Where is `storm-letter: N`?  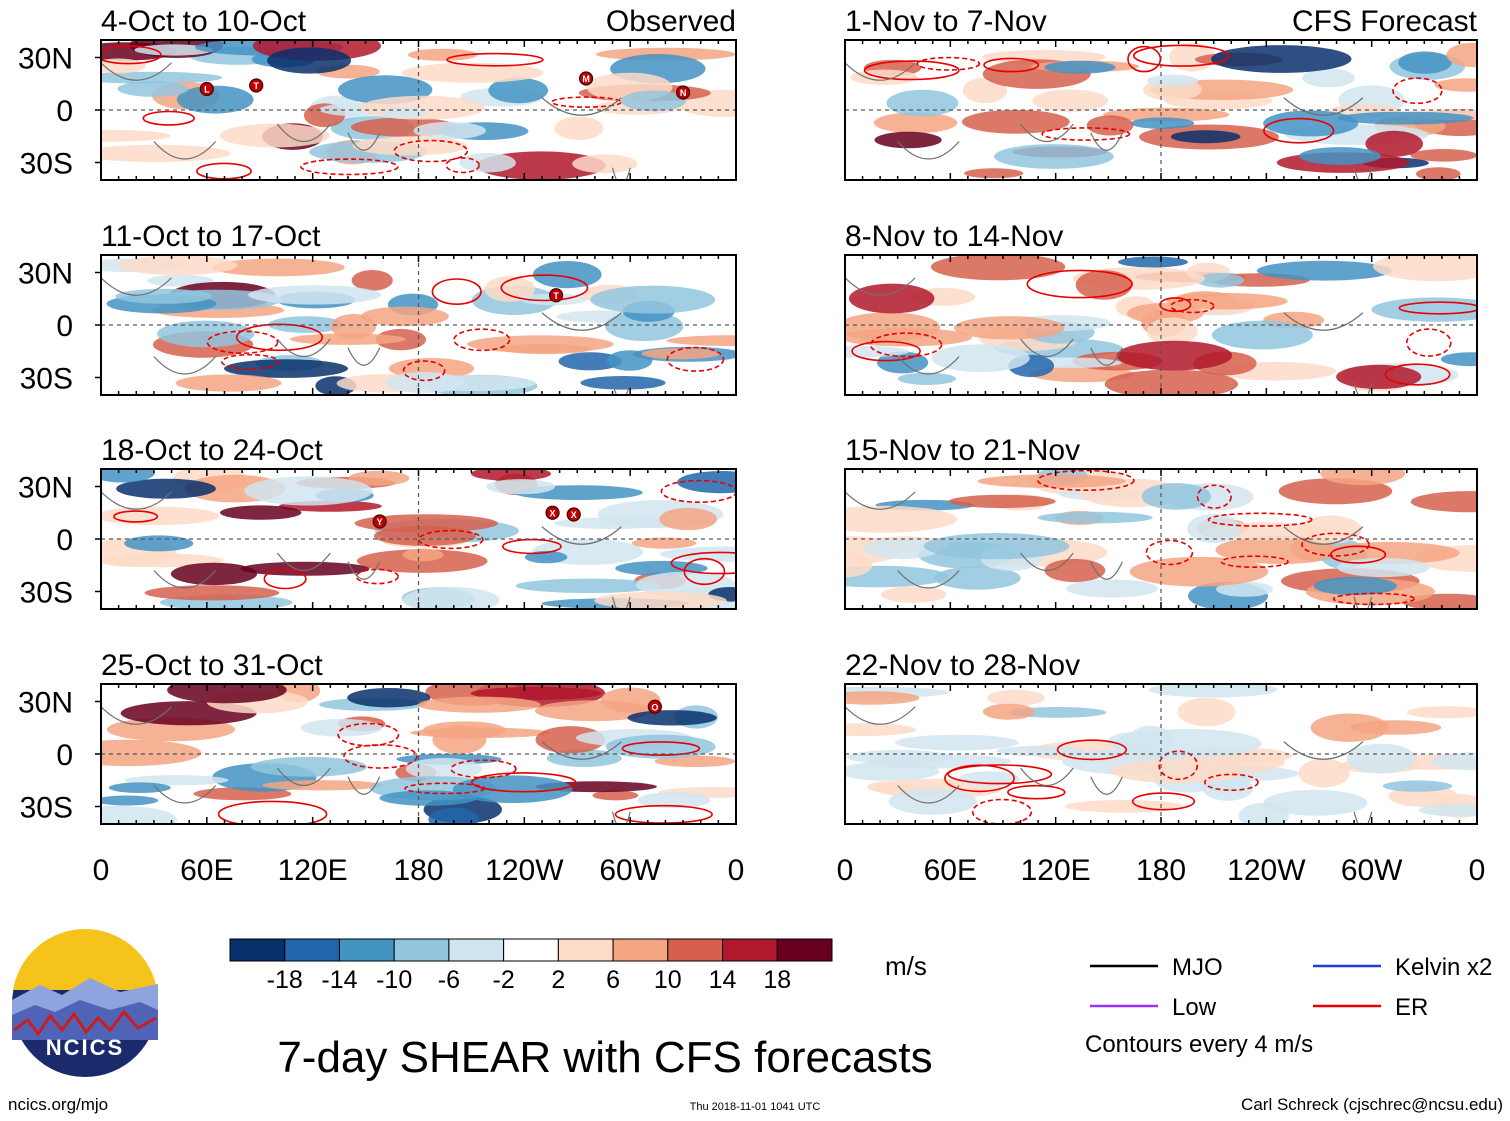
storm-letter: N is located at coordinates (683, 93).